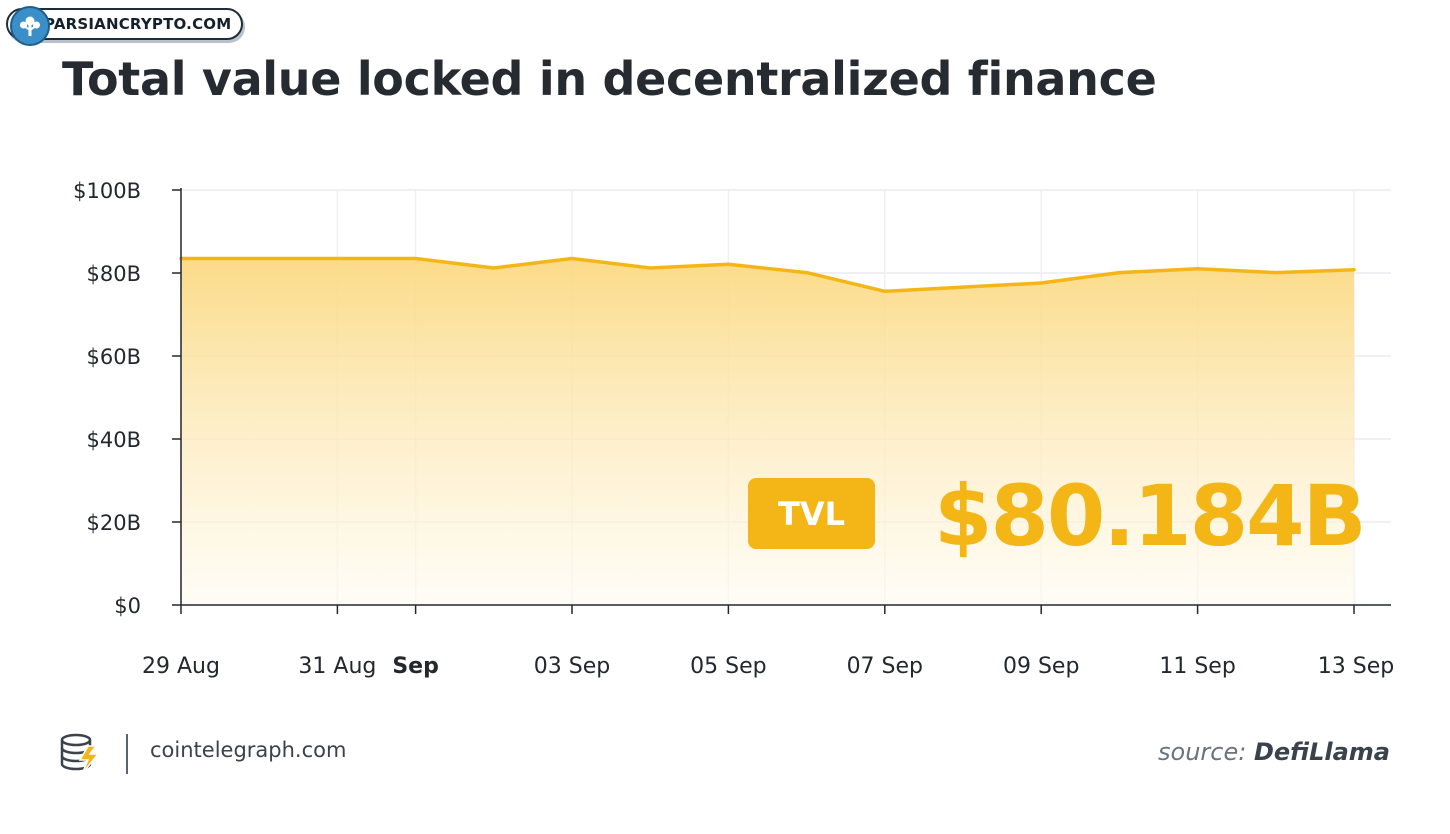 The image size is (1450, 834). I want to click on y-axis-ticks: $0 $20B $40B $60B $80B $100B, so click(127, 398).